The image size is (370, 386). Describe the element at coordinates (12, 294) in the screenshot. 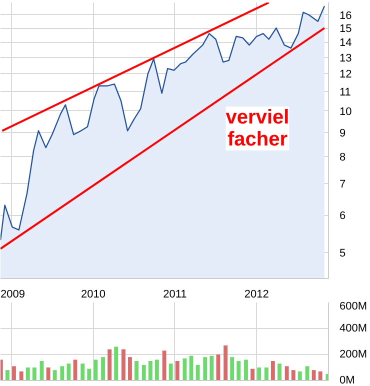

I see `x-tick-label: 2009` at that location.